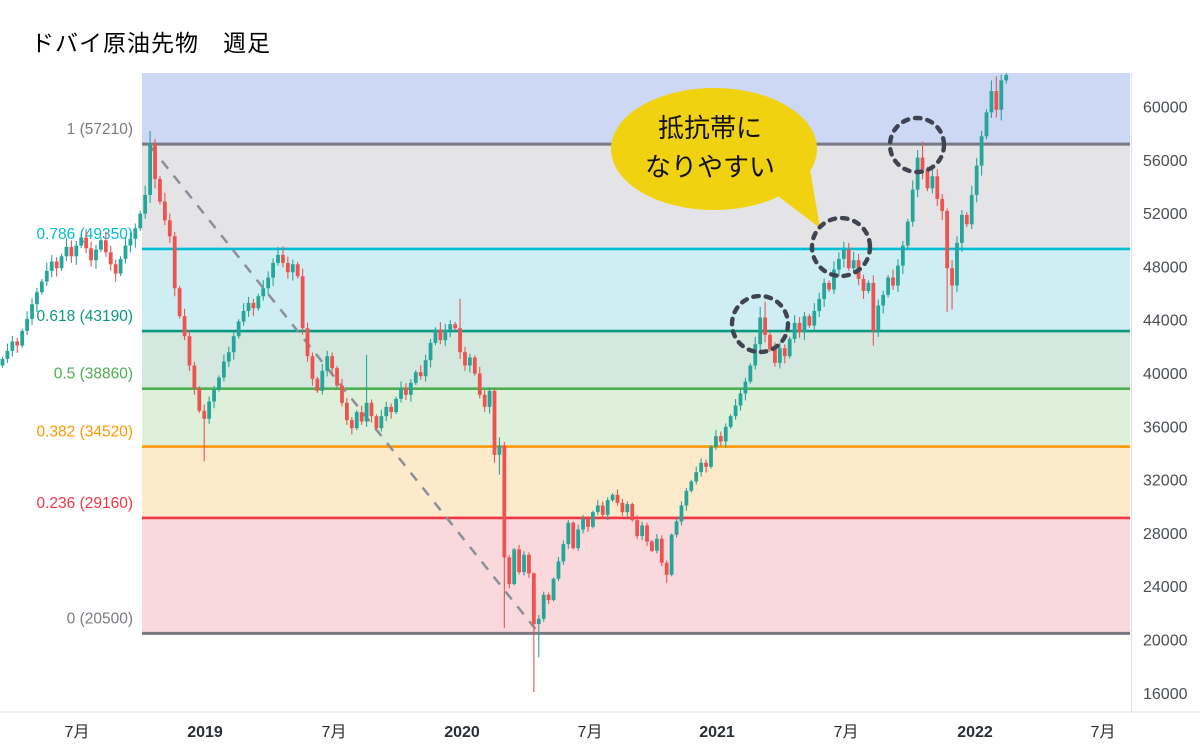  I want to click on y-axis-tick-label: 56000, so click(1165, 161).